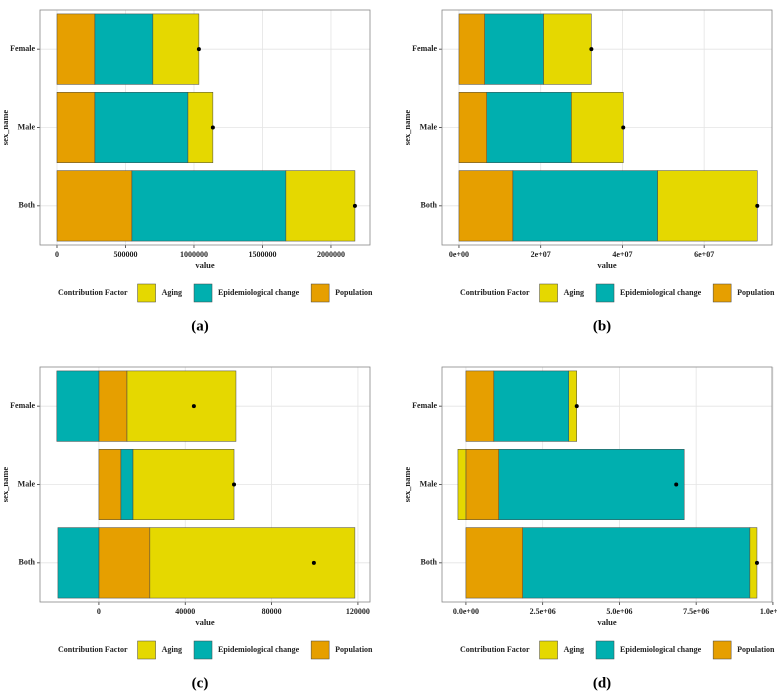 This screenshot has width=777, height=693. What do you see at coordinates (200, 326) in the screenshot?
I see `panel-caption: (a)` at bounding box center [200, 326].